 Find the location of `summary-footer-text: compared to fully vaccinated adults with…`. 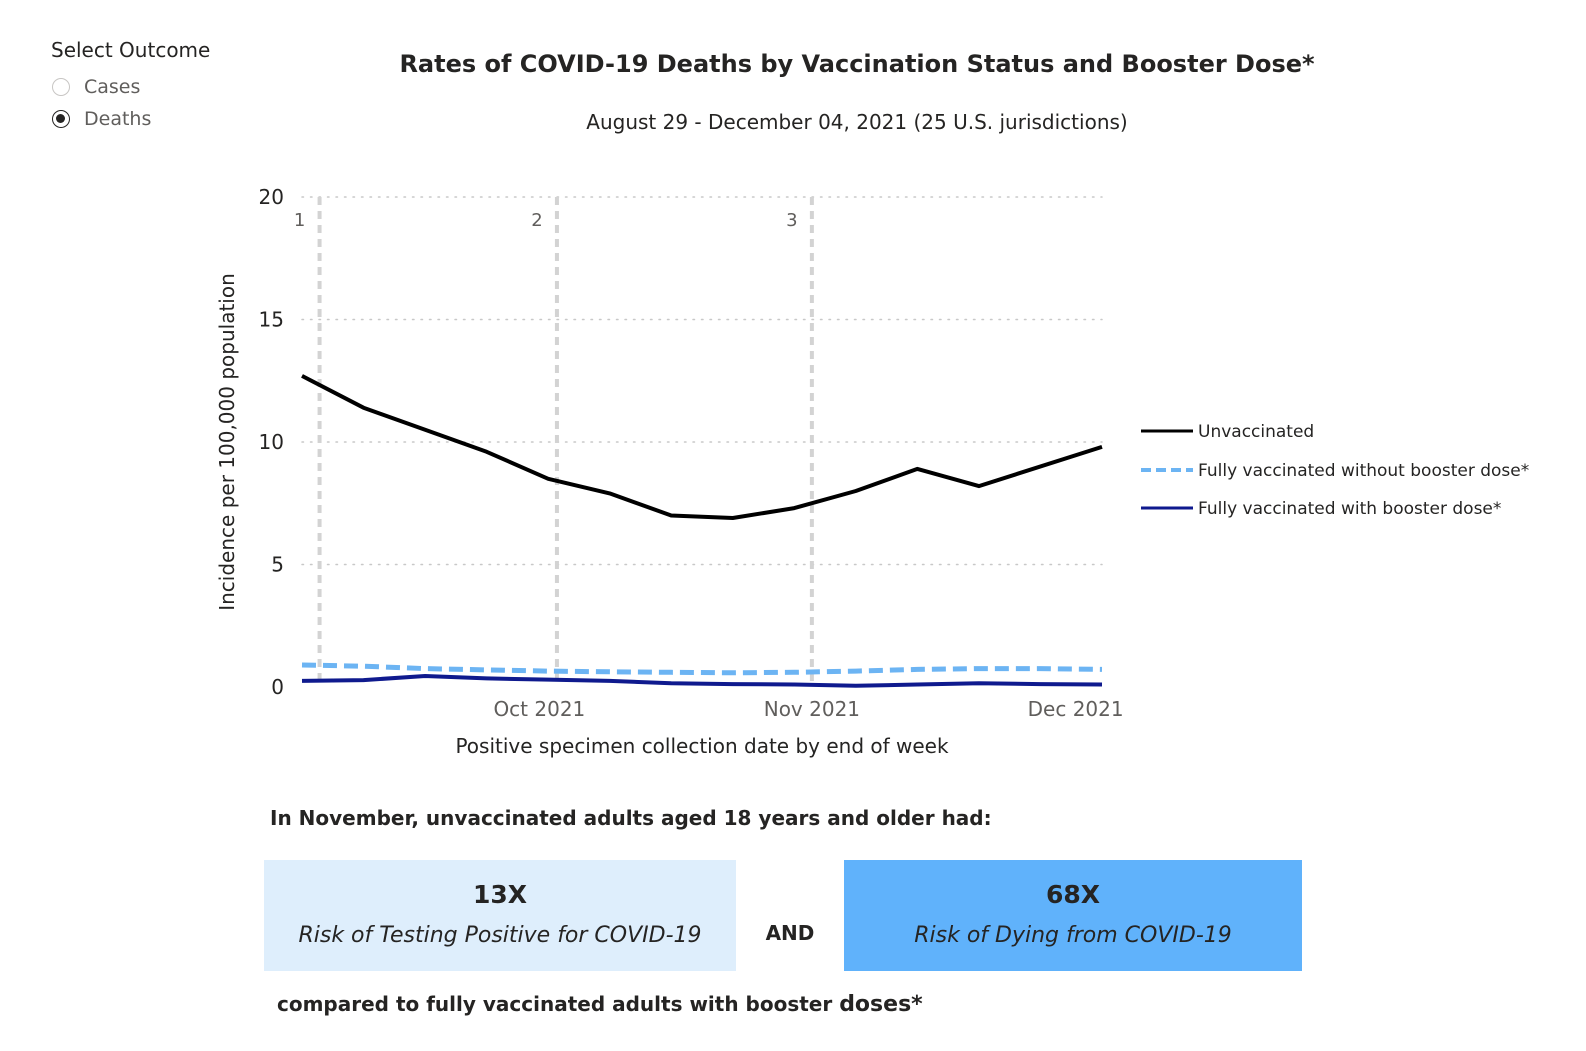

summary-footer-text: compared to fully vaccinated adults with… is located at coordinates (558, 1004).